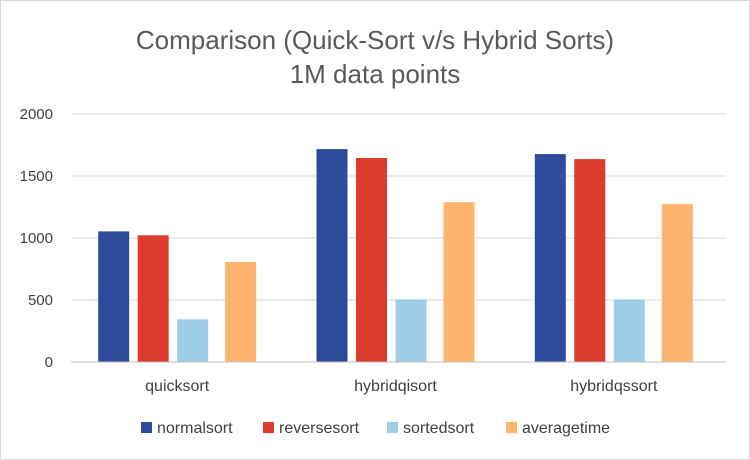 The width and height of the screenshot is (750, 460). I want to click on bar-normalsort-hybridqisort, so click(332, 255).